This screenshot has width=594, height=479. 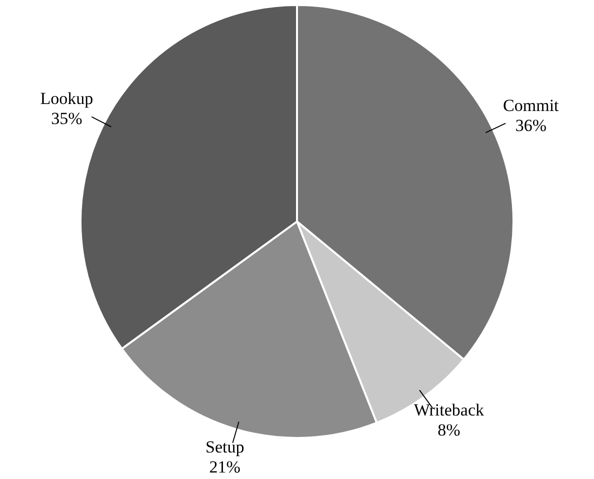 I want to click on data-label: 8%, so click(x=449, y=430).